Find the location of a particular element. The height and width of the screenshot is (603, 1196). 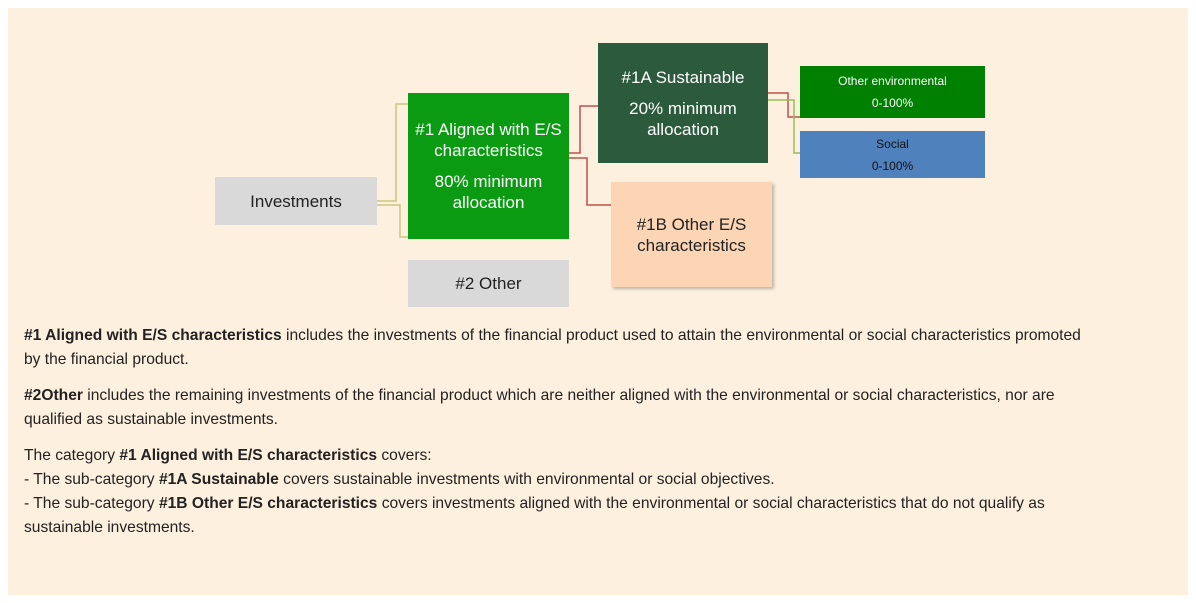

text: The category is located at coordinates (72, 455).